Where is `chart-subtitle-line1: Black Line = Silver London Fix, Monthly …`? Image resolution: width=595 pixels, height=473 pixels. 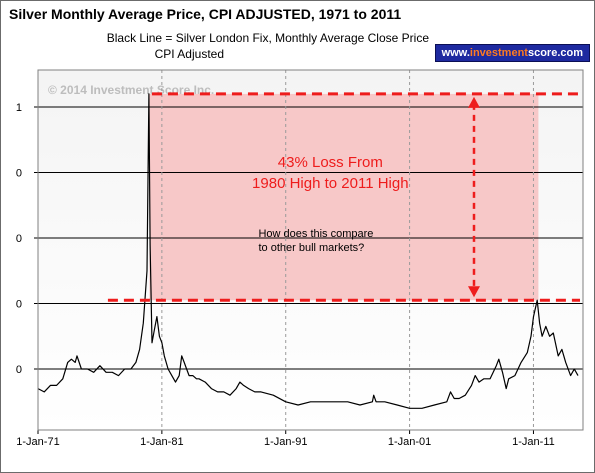 chart-subtitle-line1: Black Line = Silver London Fix, Monthly … is located at coordinates (267, 38).